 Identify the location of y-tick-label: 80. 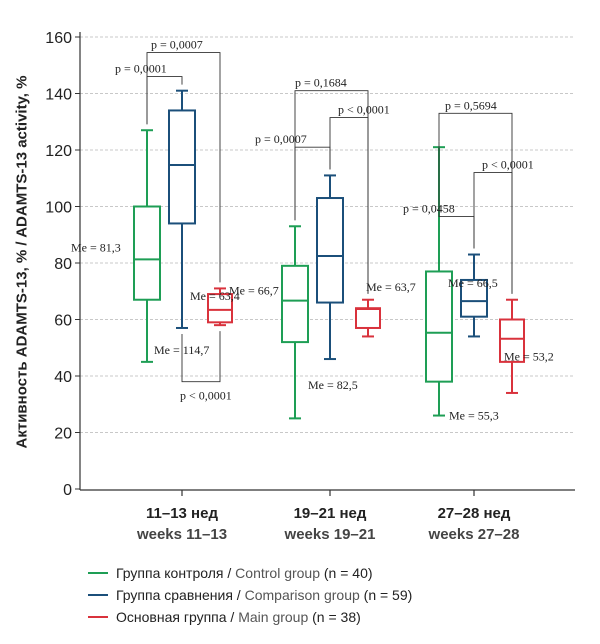
(63, 264).